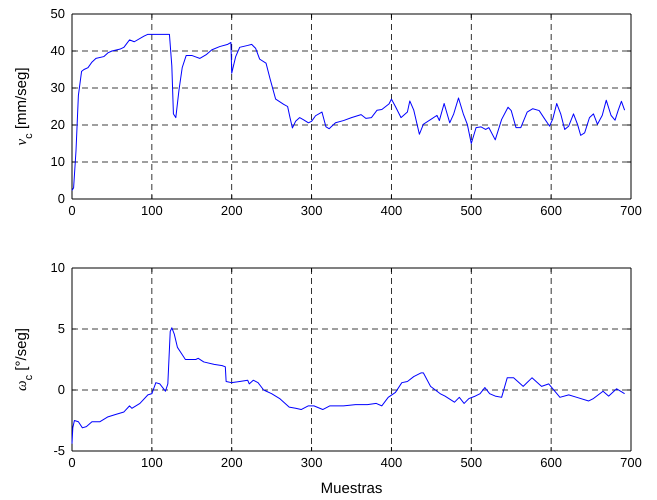 Image resolution: width=657 pixels, height=500 pixels. Describe the element at coordinates (61, 328) in the screenshot. I see `y-tick-label: 5` at that location.